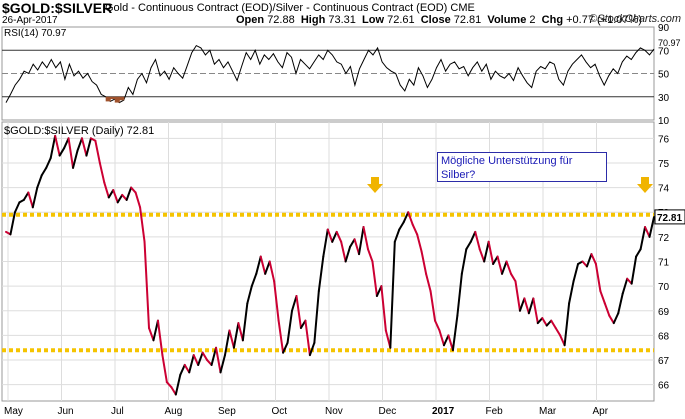 The width and height of the screenshot is (685, 419). Describe the element at coordinates (117, 411) in the screenshot. I see `x-tick-label: Jul` at that location.